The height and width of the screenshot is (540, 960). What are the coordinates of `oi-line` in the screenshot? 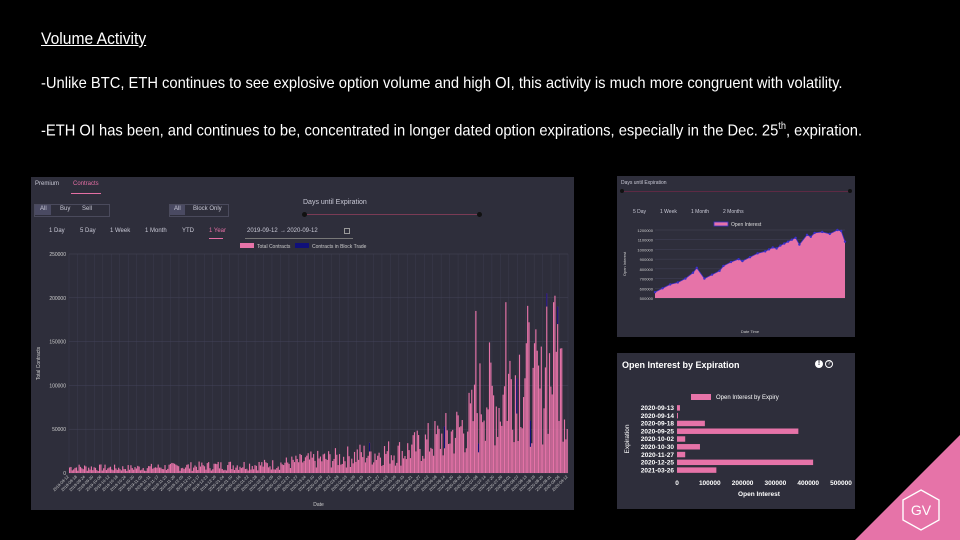 It's located at (750, 261).